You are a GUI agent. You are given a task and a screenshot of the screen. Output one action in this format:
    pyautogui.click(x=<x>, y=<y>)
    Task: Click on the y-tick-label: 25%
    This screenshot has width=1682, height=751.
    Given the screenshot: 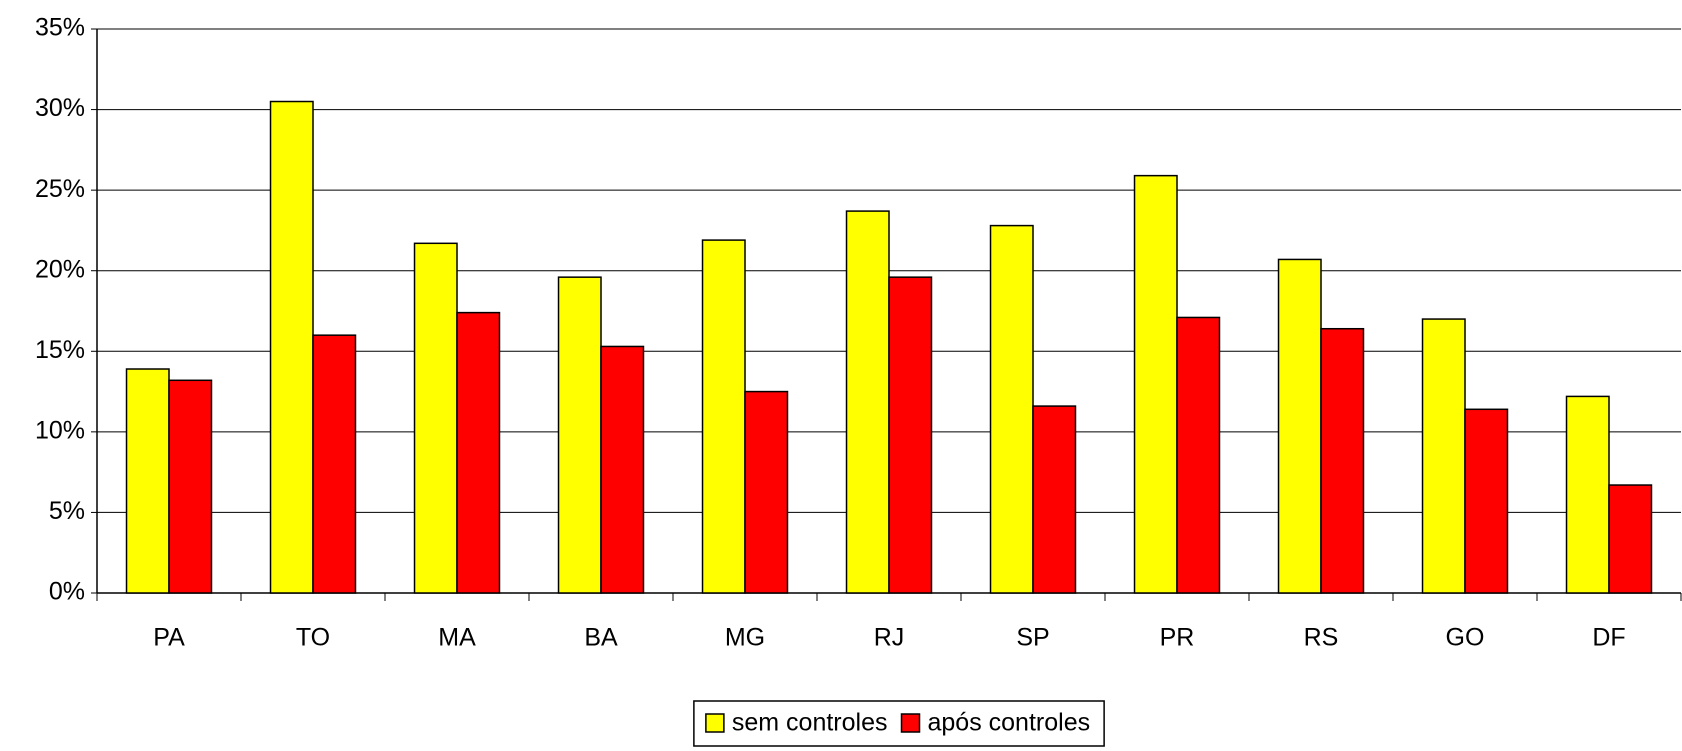 What is the action you would take?
    pyautogui.click(x=60, y=189)
    